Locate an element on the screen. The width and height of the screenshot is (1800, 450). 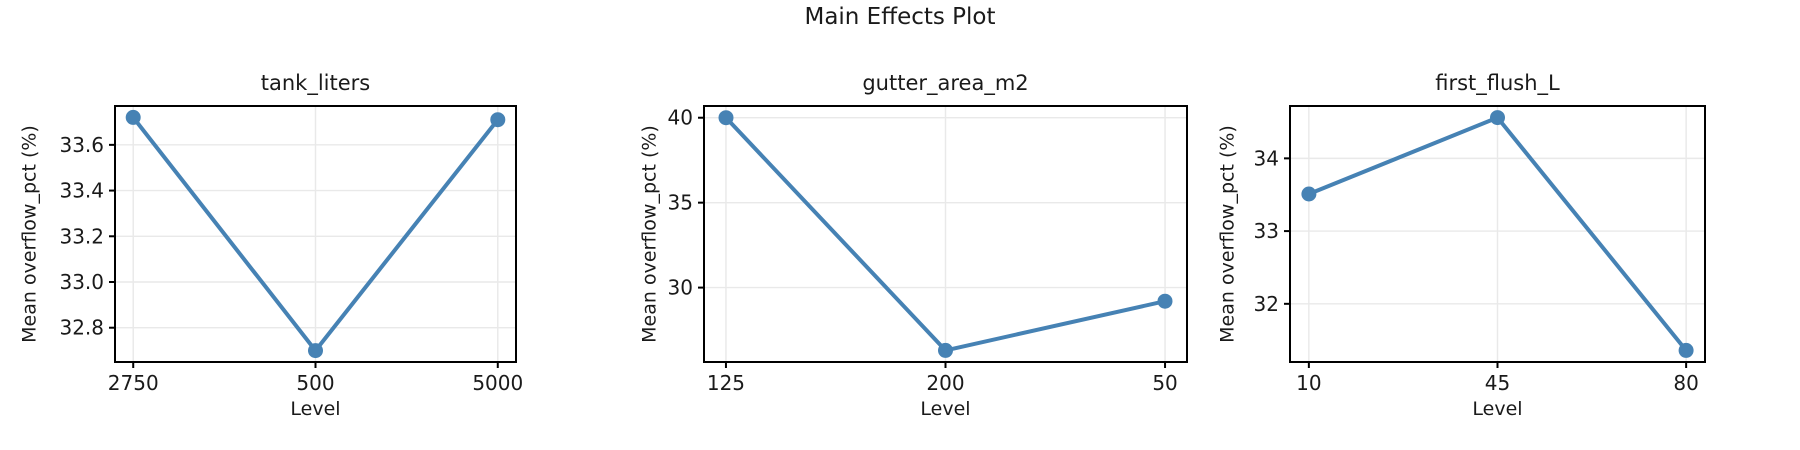
x-tick-label: 500 is located at coordinates (315, 383).